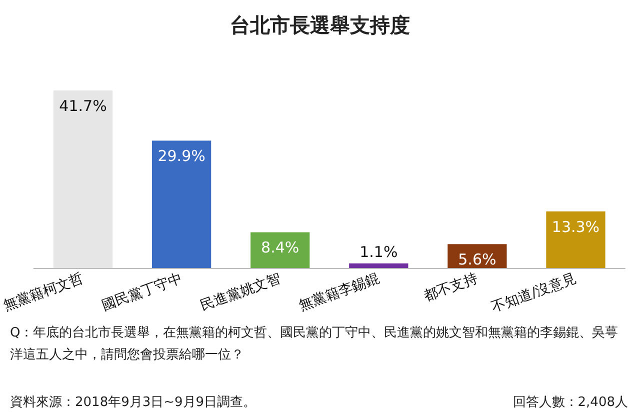  Describe the element at coordinates (314, 344) in the screenshot. I see `text: Q：年底的台北市長選舉，在無黨籍的柯文哲、國民黨的丁守中、民進黨的姚文智和無黨籍的李錫錕、吳萼洋這五人之中，請問您會投票給哪一位？` at that location.